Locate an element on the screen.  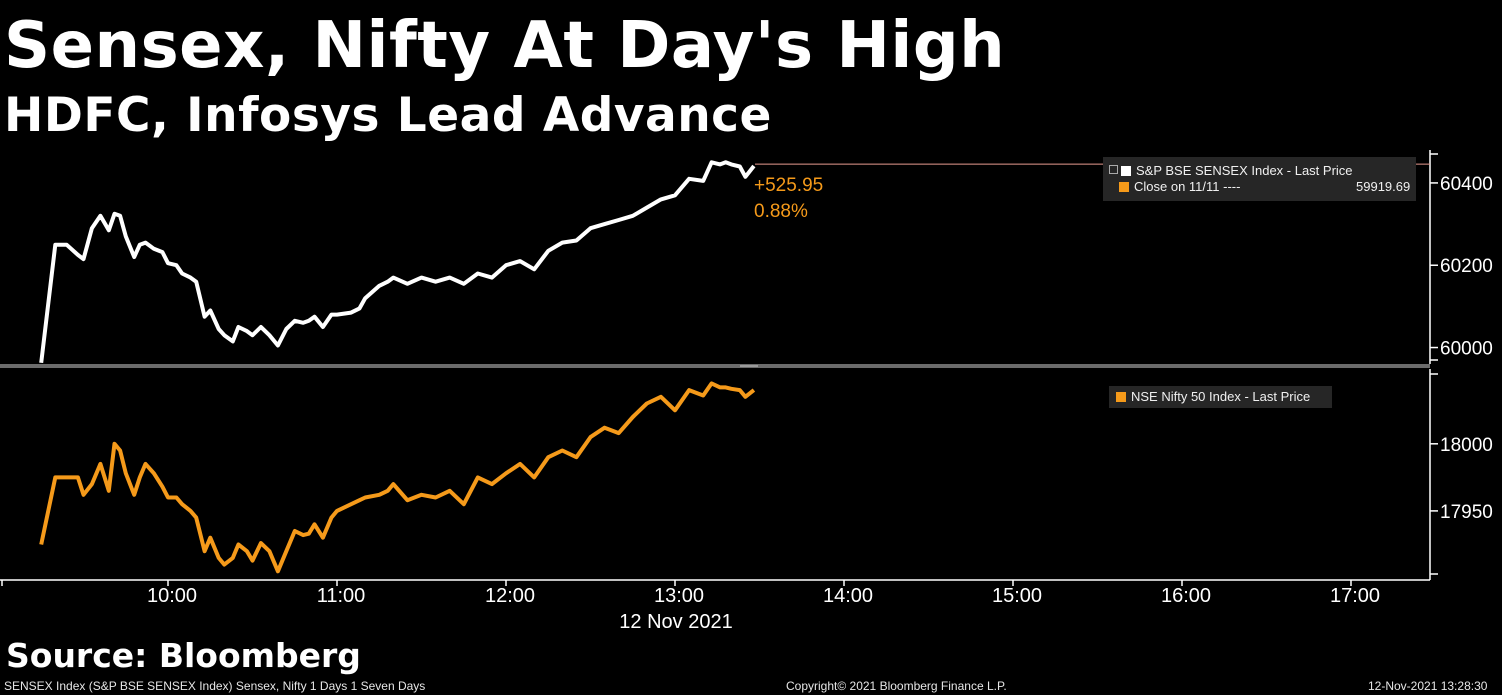
nifty-legend: NSE Nifty 50 Index - Last Price is located at coordinates (1220, 397).